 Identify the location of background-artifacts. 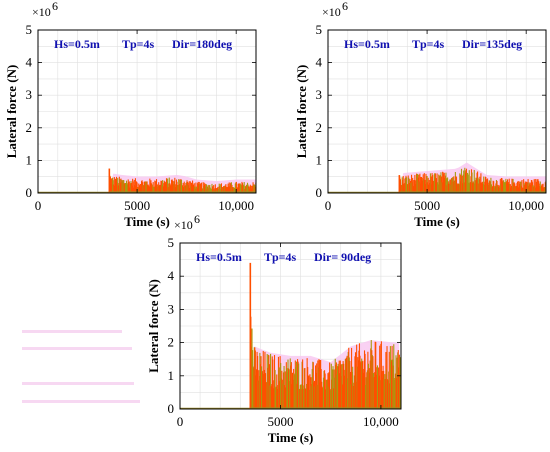
(81, 366).